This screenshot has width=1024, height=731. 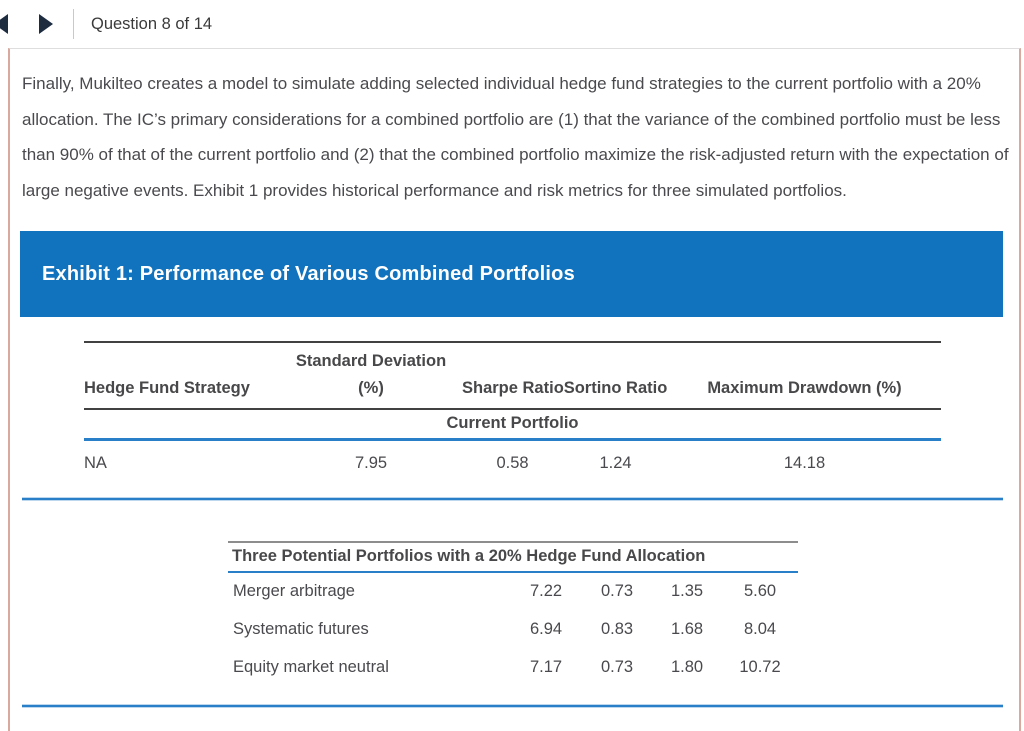 What do you see at coordinates (95, 463) in the screenshot?
I see `strategy-cell: NA` at bounding box center [95, 463].